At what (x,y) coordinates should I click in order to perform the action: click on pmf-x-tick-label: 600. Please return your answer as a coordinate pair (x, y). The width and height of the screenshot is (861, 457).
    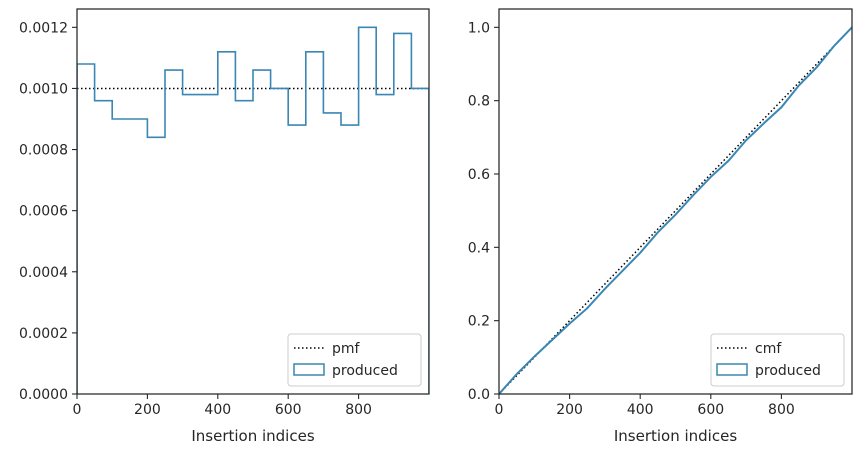
    Looking at the image, I should click on (288, 410).